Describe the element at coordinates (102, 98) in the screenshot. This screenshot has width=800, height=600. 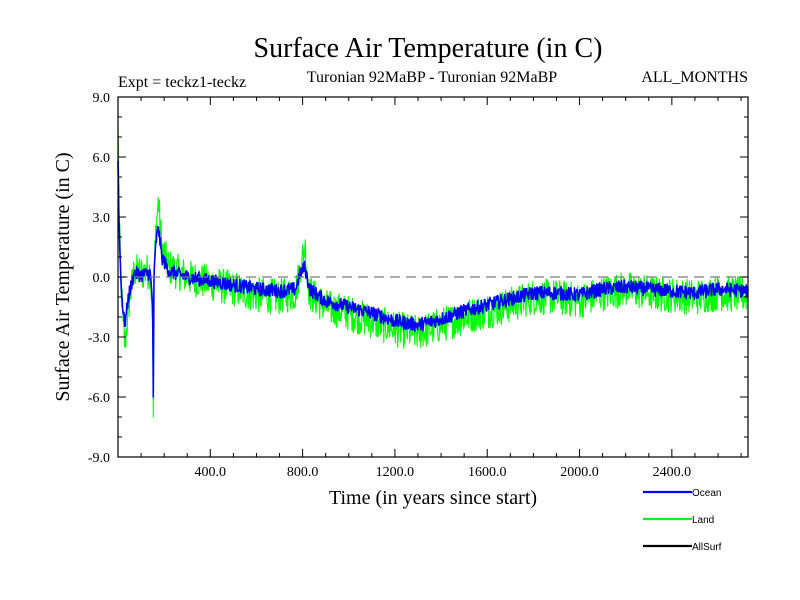
I see `y-tick-label: 9.0` at that location.